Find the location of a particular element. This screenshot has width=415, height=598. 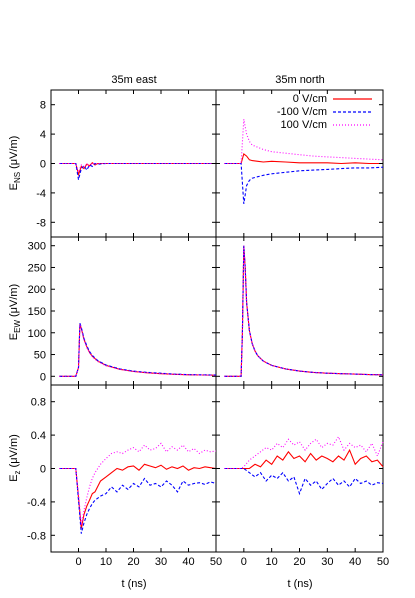

y-axis-label-z-sub: z is located at coordinates (17, 472).